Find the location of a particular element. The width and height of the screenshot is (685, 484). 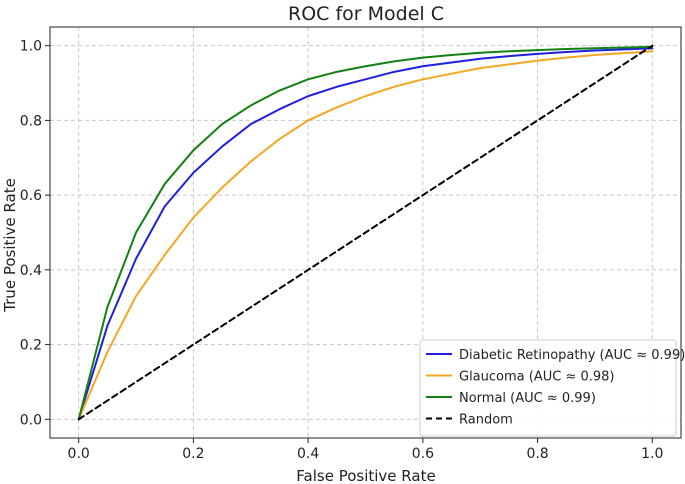

chart-title: ROC for Model C is located at coordinates (366, 14).